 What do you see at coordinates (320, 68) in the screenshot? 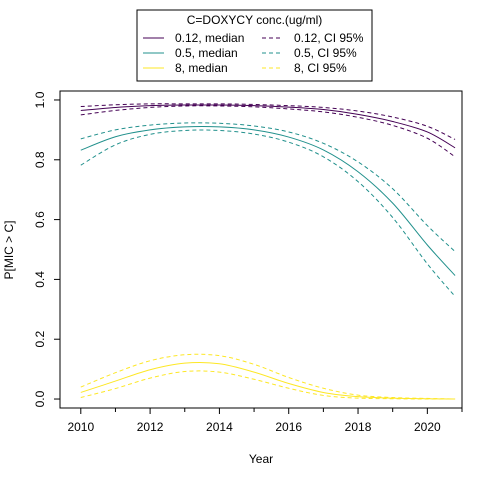
I see `legend-label: 8, CI 95%` at bounding box center [320, 68].